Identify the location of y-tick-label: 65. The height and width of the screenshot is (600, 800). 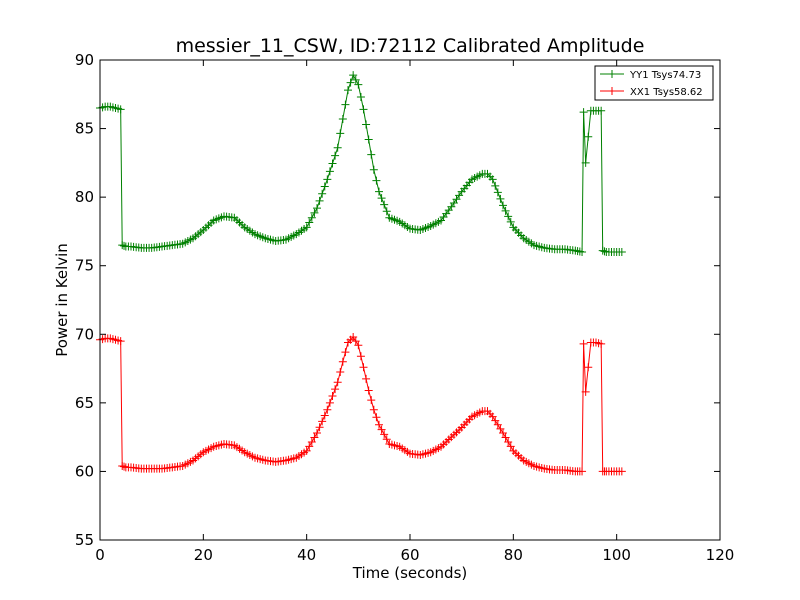
(84, 403).